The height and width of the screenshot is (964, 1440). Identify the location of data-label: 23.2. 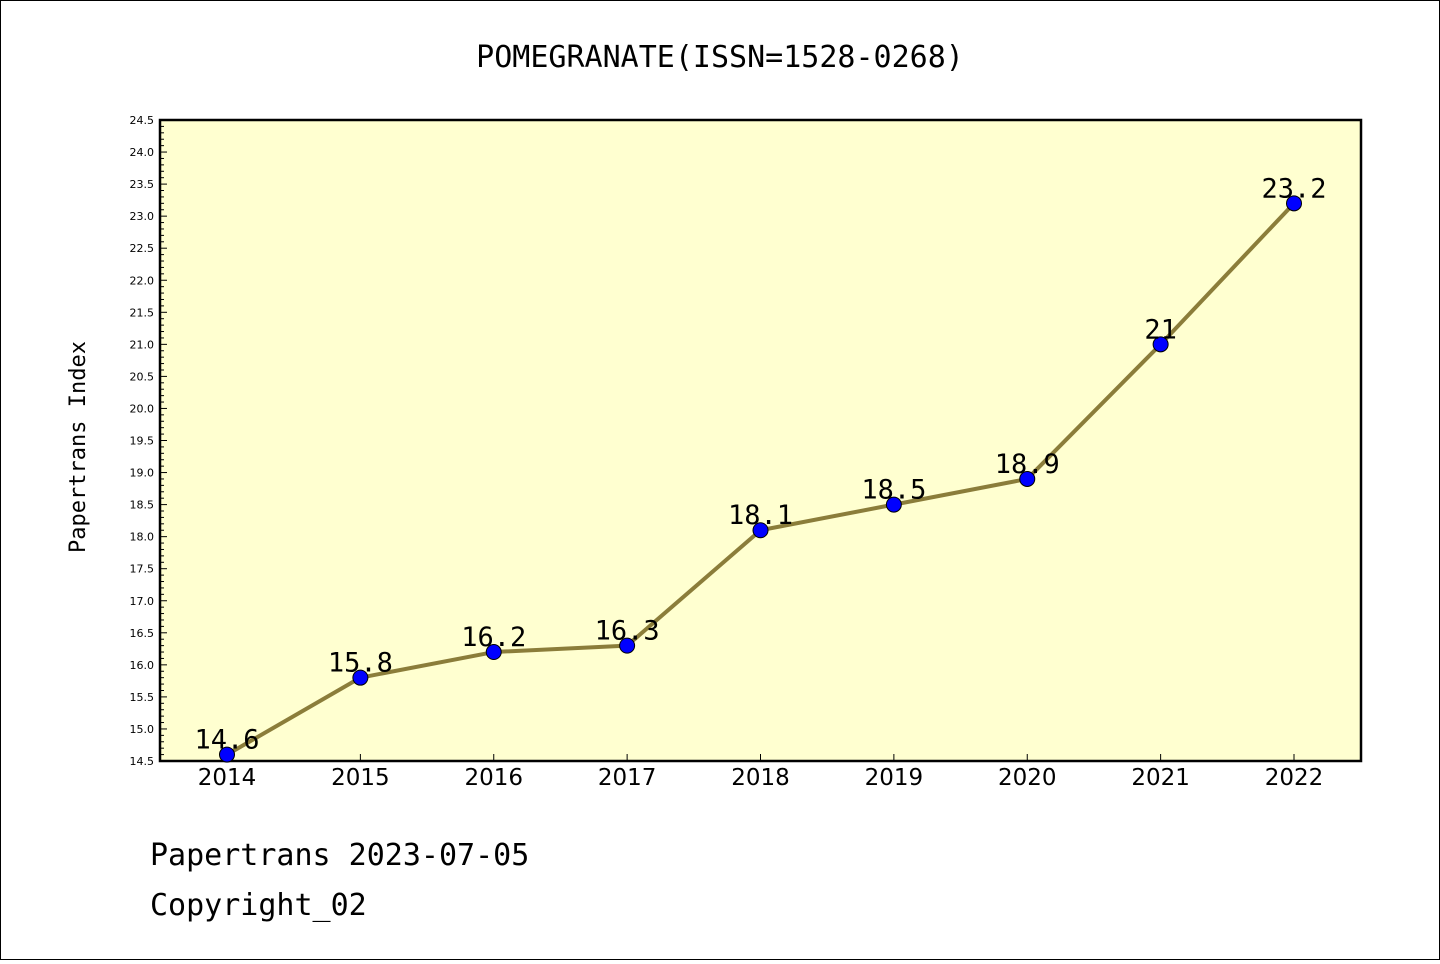
(1293, 188).